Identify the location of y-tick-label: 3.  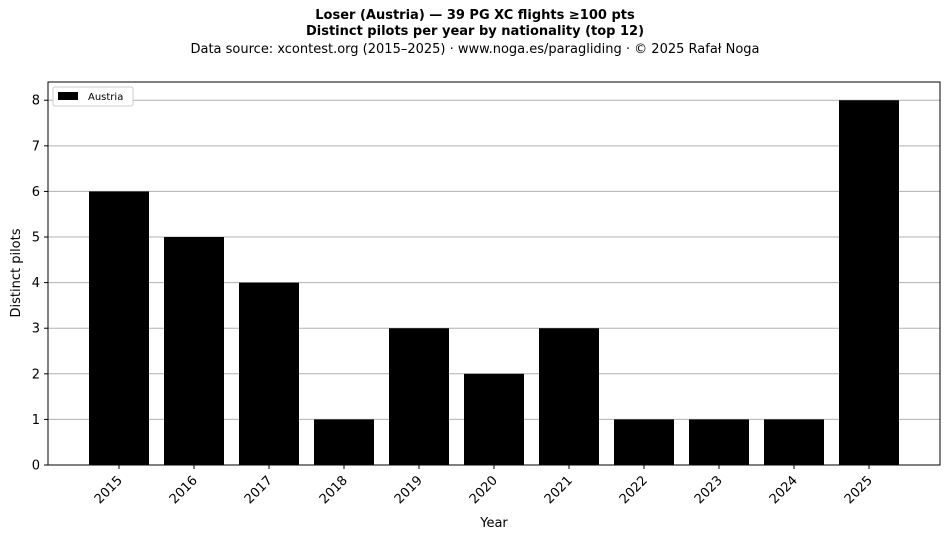
(36, 329).